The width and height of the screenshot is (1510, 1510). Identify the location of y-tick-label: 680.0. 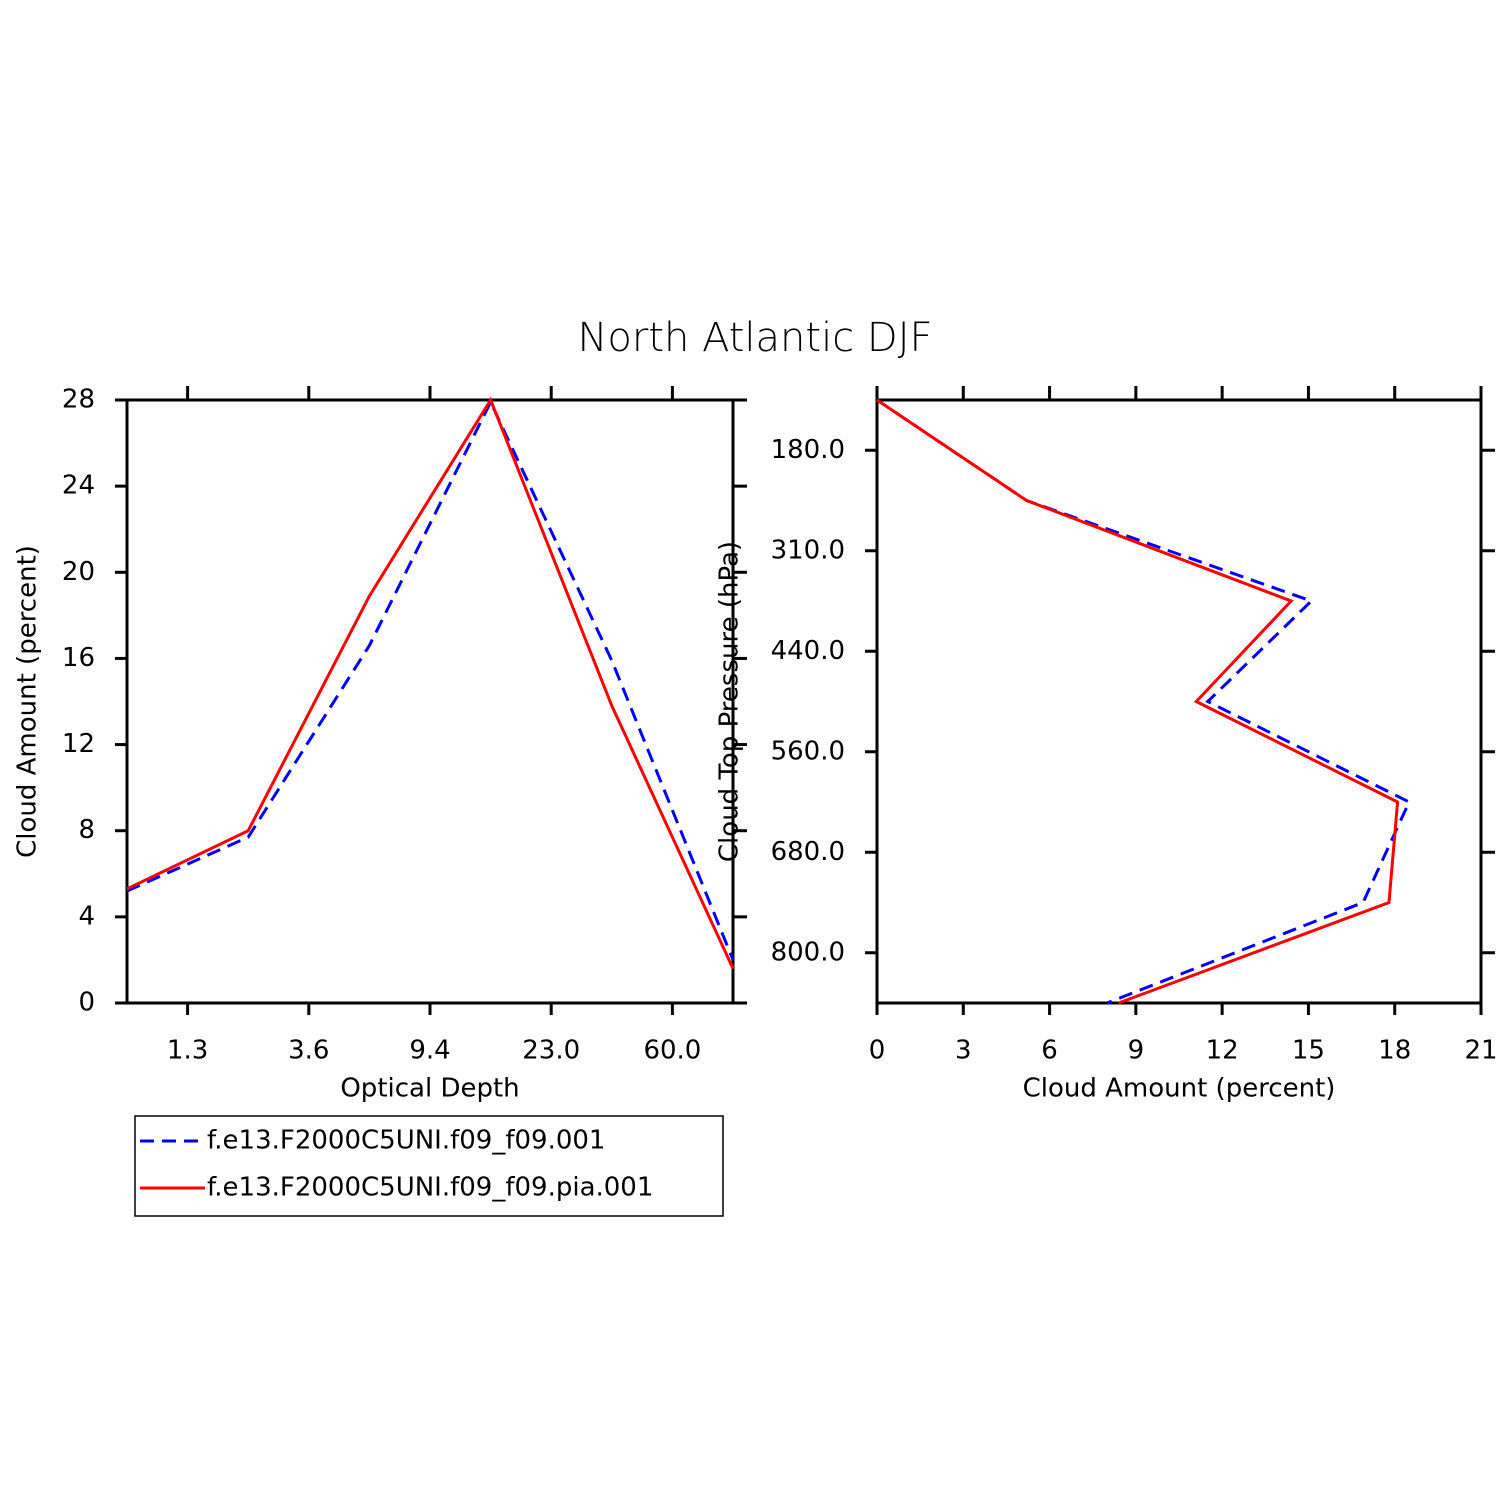
(808, 852).